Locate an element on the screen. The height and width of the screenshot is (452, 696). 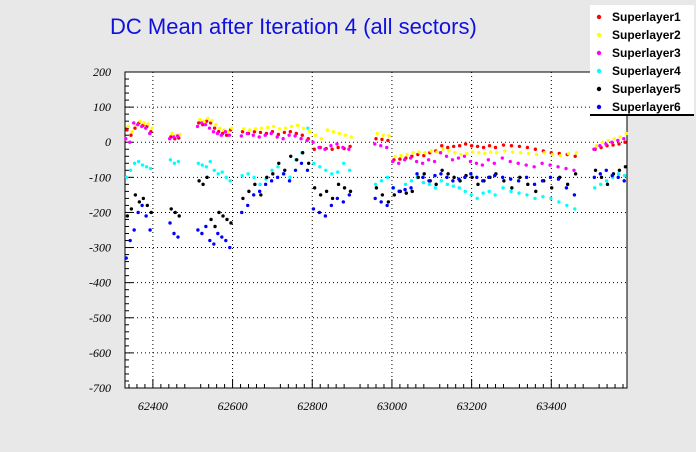
legend-label: Superlayer4 is located at coordinates (646, 71).